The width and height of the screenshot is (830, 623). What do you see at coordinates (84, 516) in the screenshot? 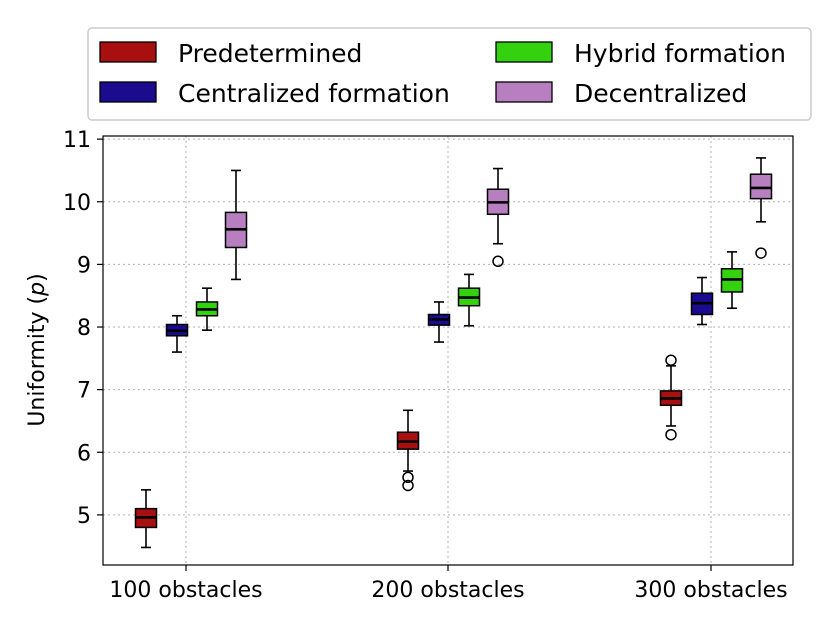
I see `y-tick-label: 5` at bounding box center [84, 516].